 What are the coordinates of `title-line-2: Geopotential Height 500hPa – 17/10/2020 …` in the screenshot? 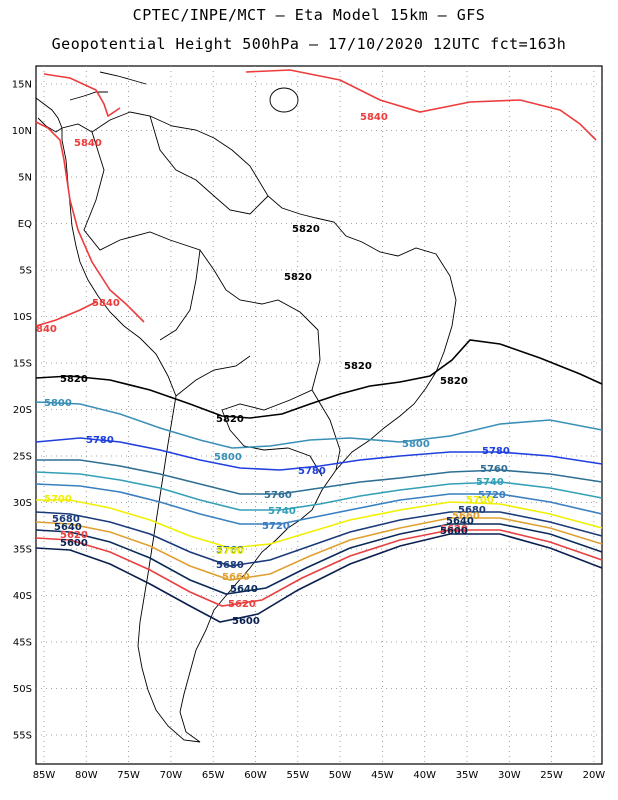 It's located at (309, 44).